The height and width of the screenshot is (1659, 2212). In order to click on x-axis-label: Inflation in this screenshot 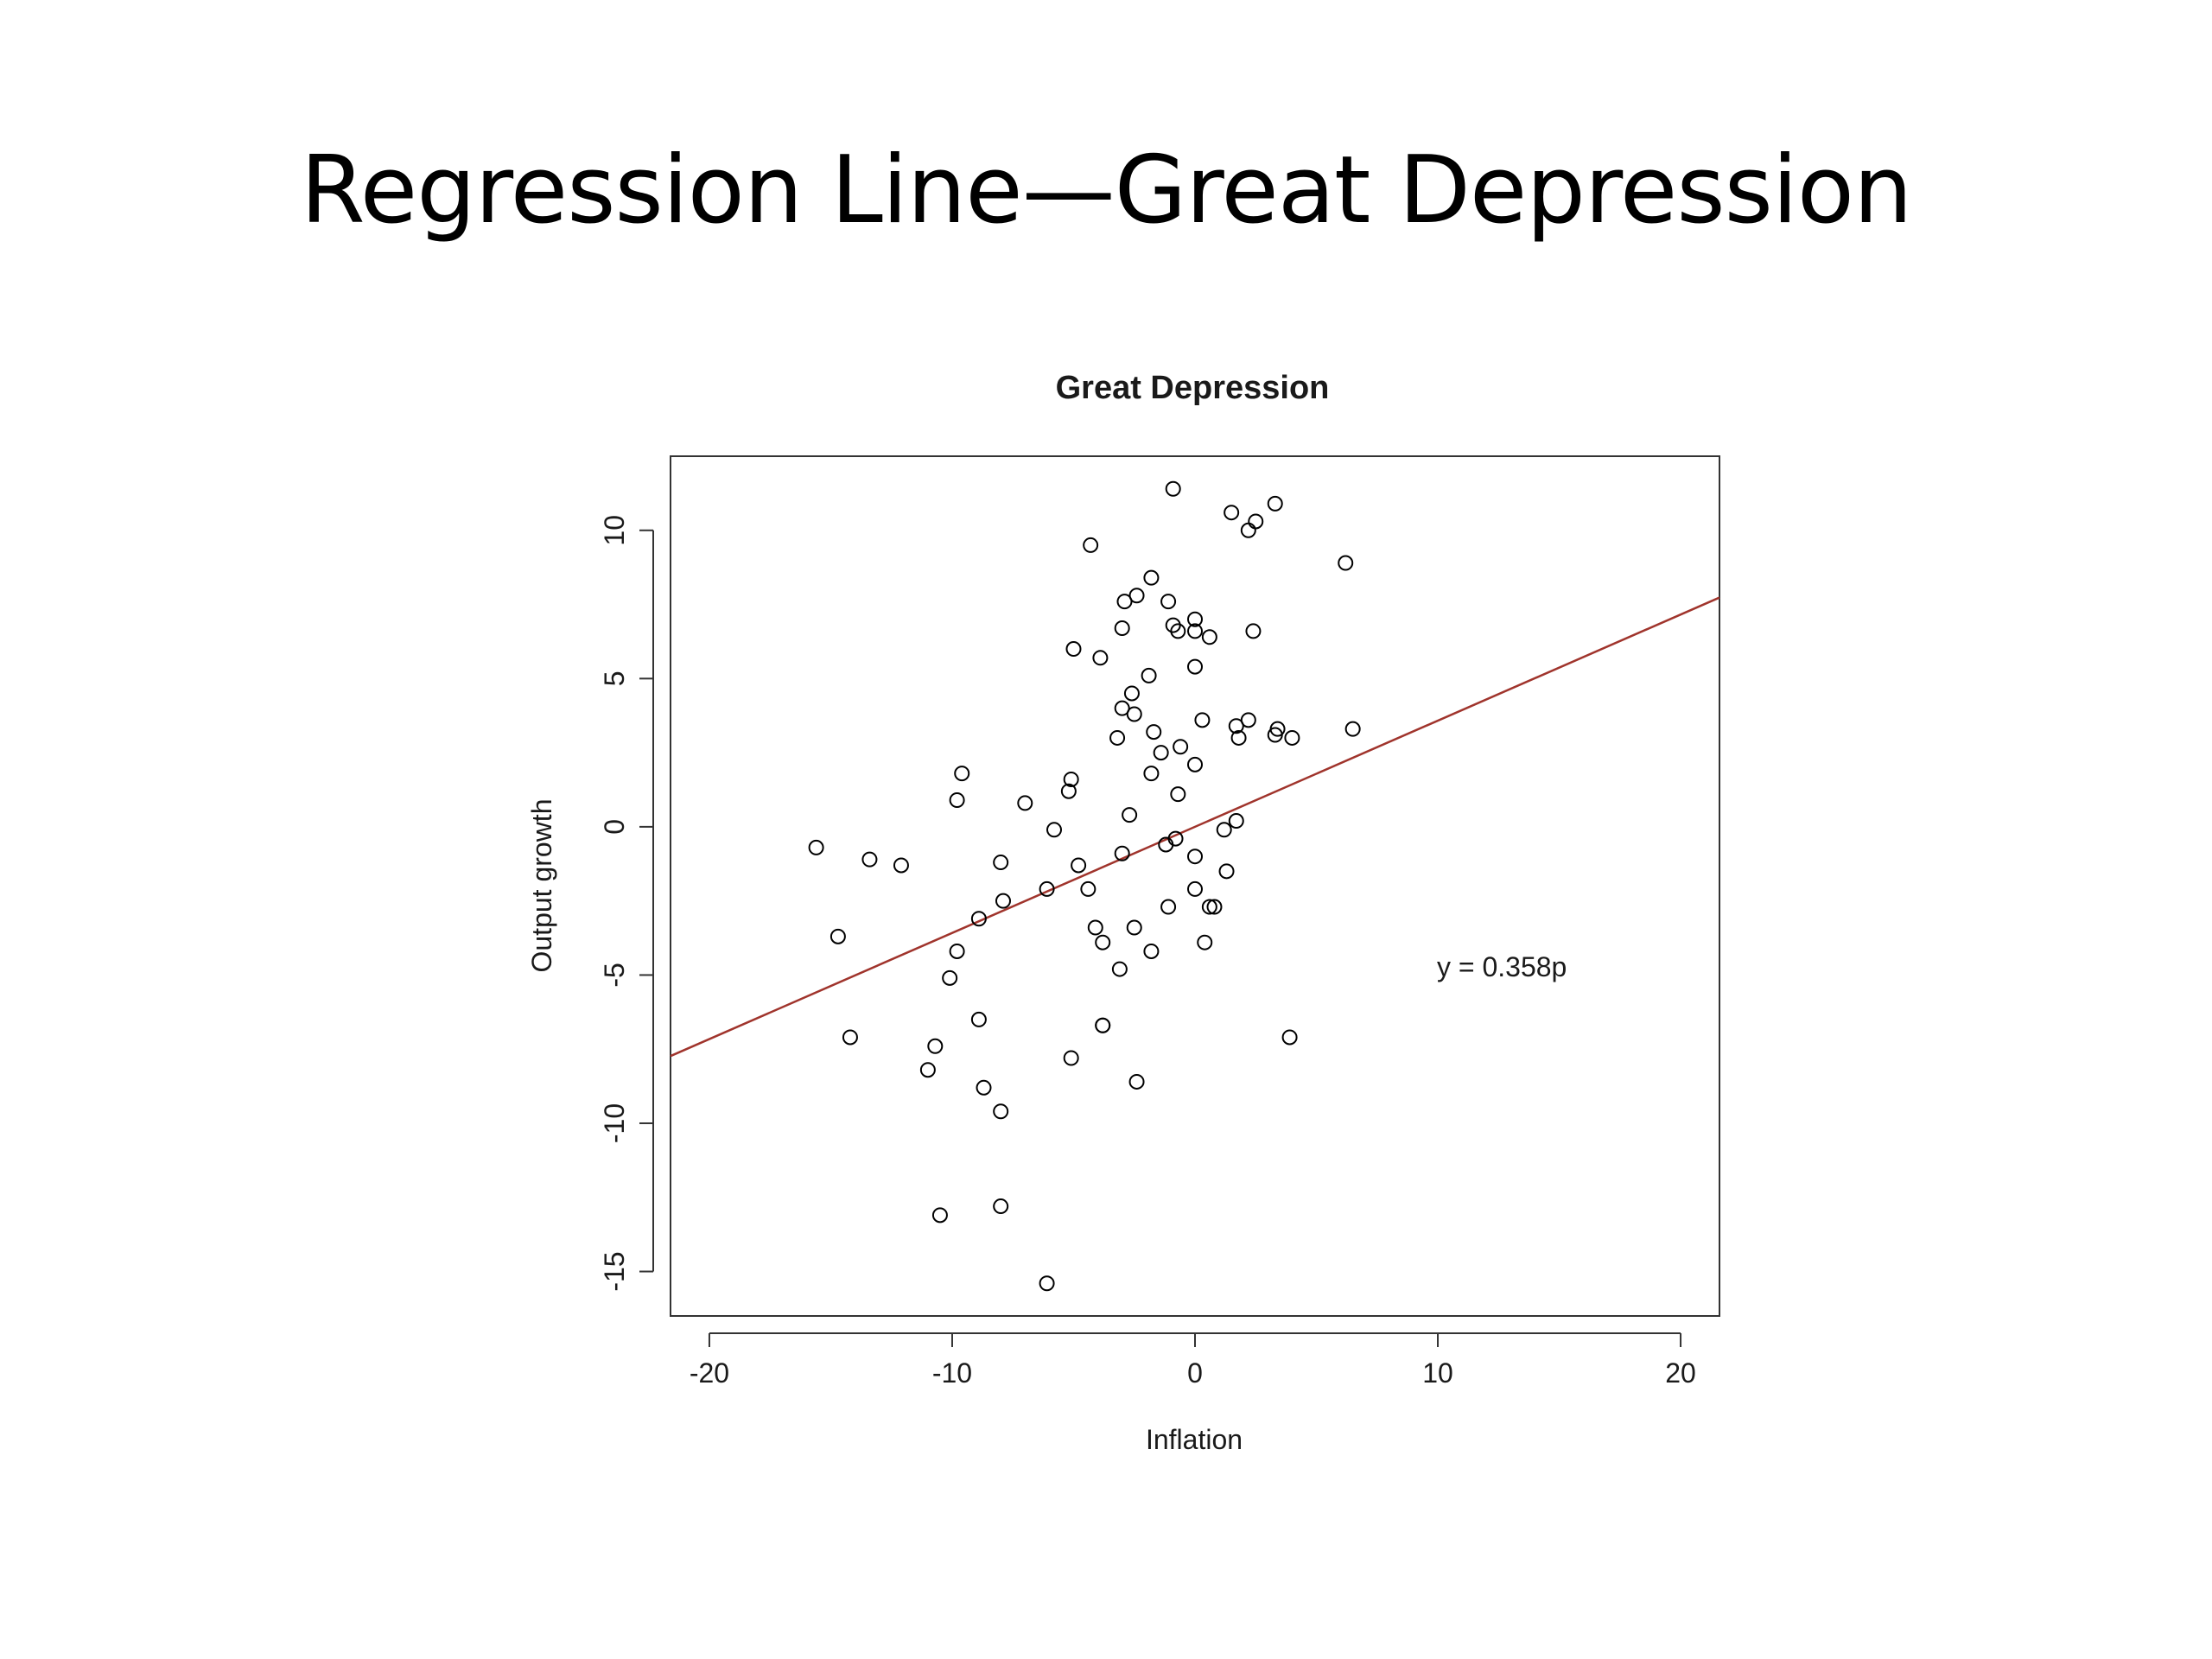, I will do `click(1194, 1439)`.